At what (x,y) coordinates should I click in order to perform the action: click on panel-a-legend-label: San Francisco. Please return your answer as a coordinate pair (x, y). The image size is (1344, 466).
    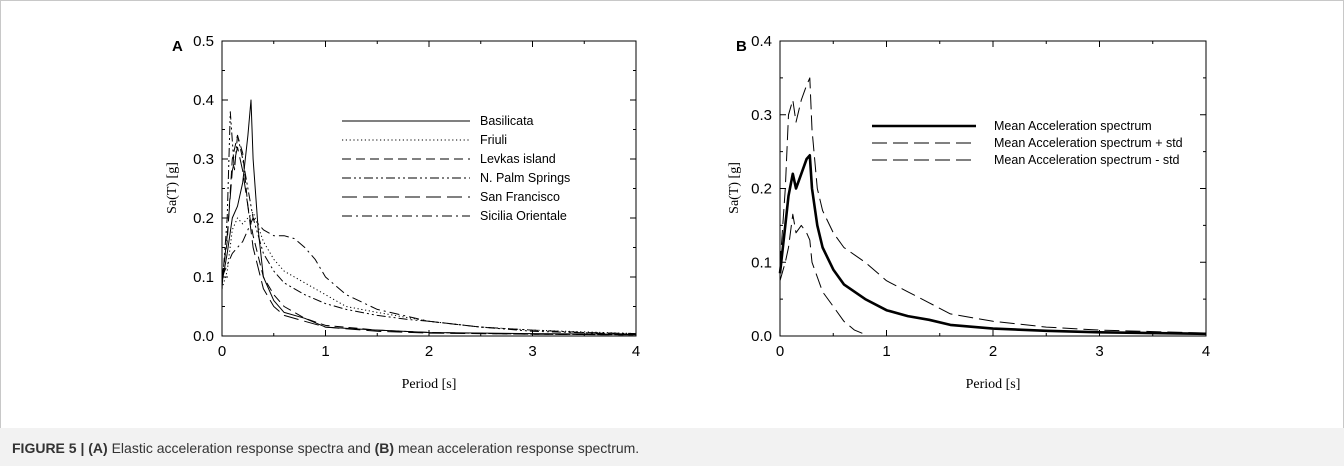
    Looking at the image, I should click on (520, 197).